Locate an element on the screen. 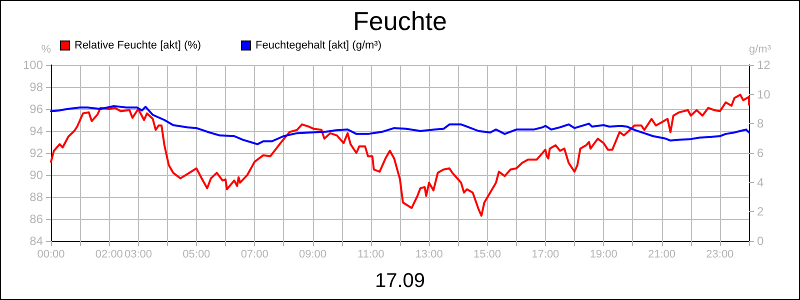 The height and width of the screenshot is (300, 800). y2-tick-label: 0 is located at coordinates (760, 241).